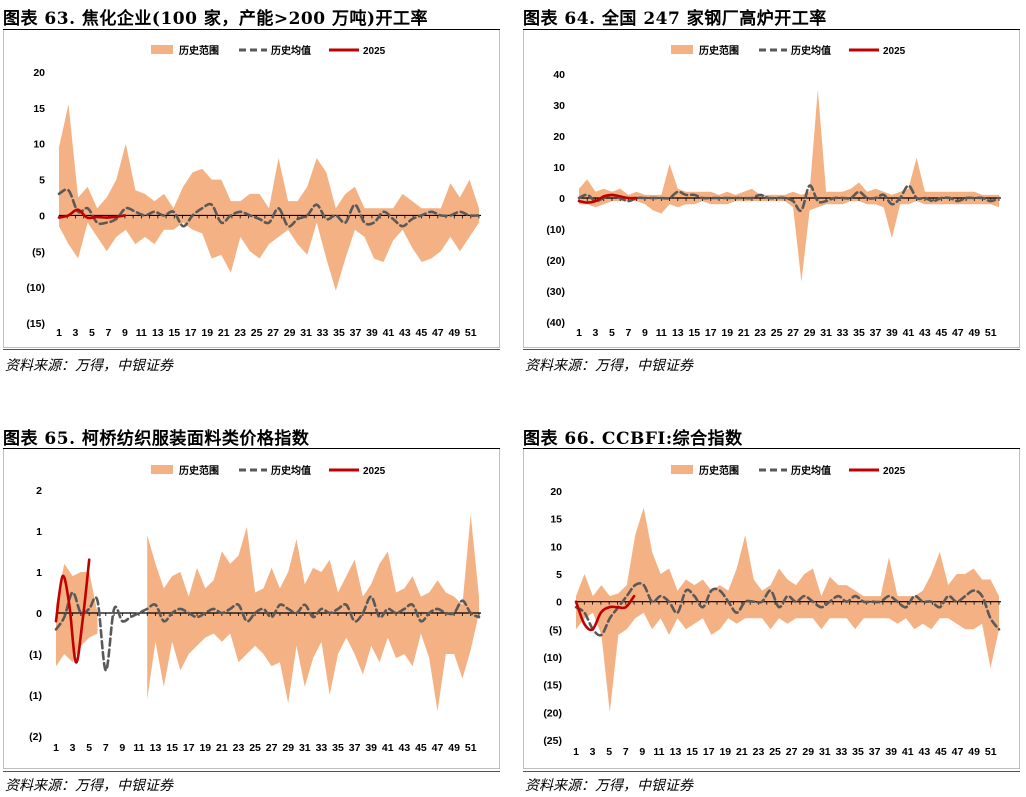 This screenshot has height=797, width=1026. What do you see at coordinates (273, 333) in the screenshot?
I see `x-tick-label: 27` at bounding box center [273, 333].